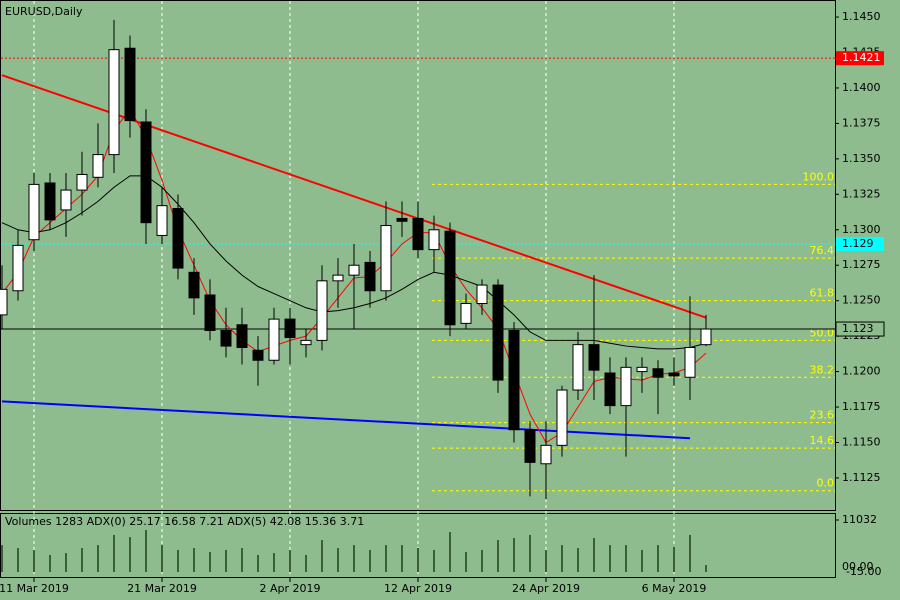  I want to click on indicator-tick-label: 11032, so click(859, 519).